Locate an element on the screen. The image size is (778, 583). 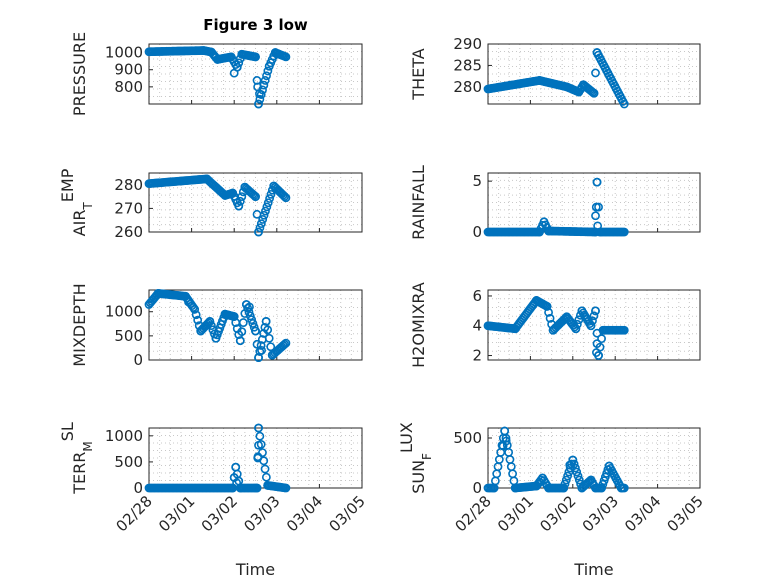
x-axis-label: Time is located at coordinates (593, 569).